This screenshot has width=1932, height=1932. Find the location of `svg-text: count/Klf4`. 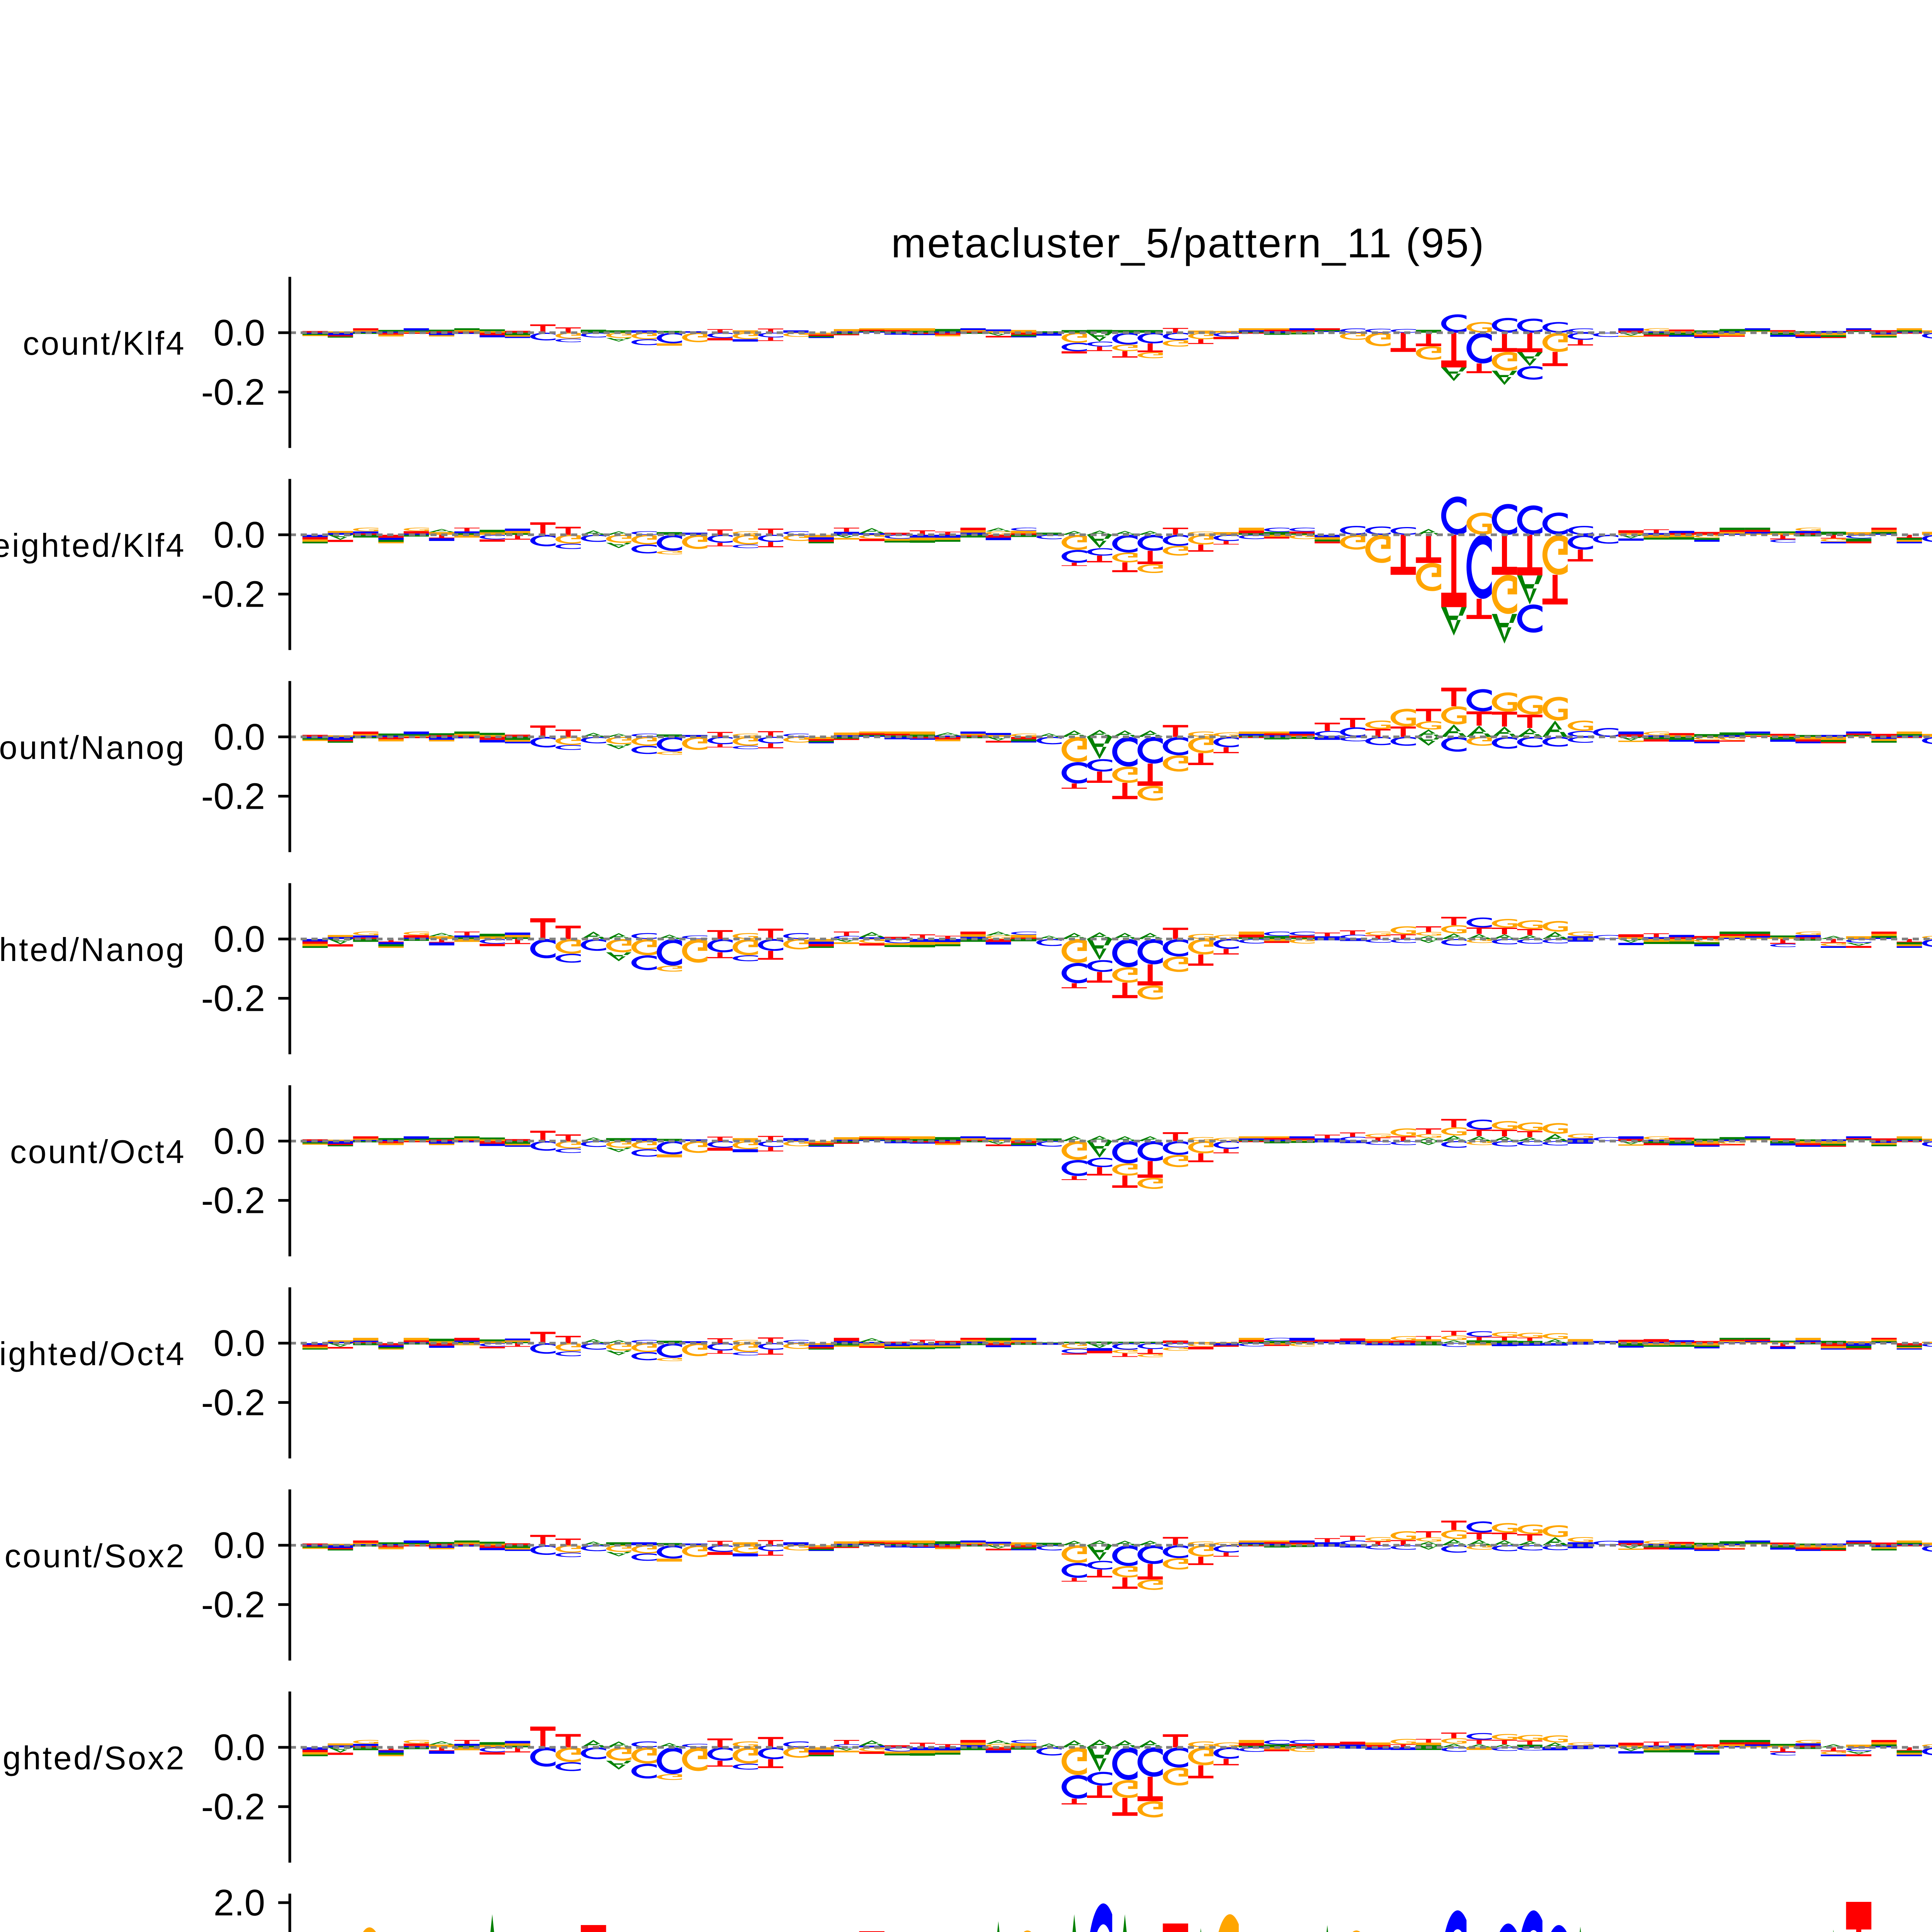

svg-text: count/Klf4 is located at coordinates (104, 344).